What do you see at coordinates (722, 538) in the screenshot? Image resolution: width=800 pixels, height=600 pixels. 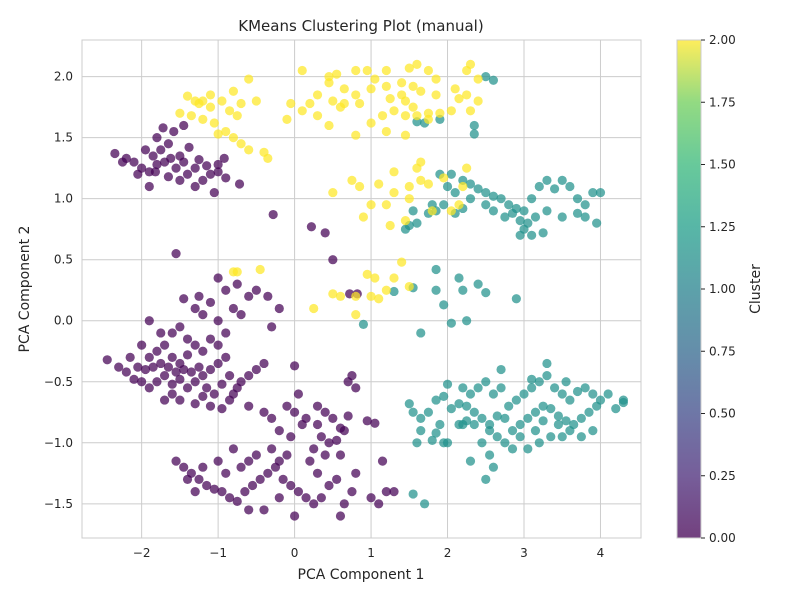 I see `colorbar-tick-label: 0.00` at bounding box center [722, 538].